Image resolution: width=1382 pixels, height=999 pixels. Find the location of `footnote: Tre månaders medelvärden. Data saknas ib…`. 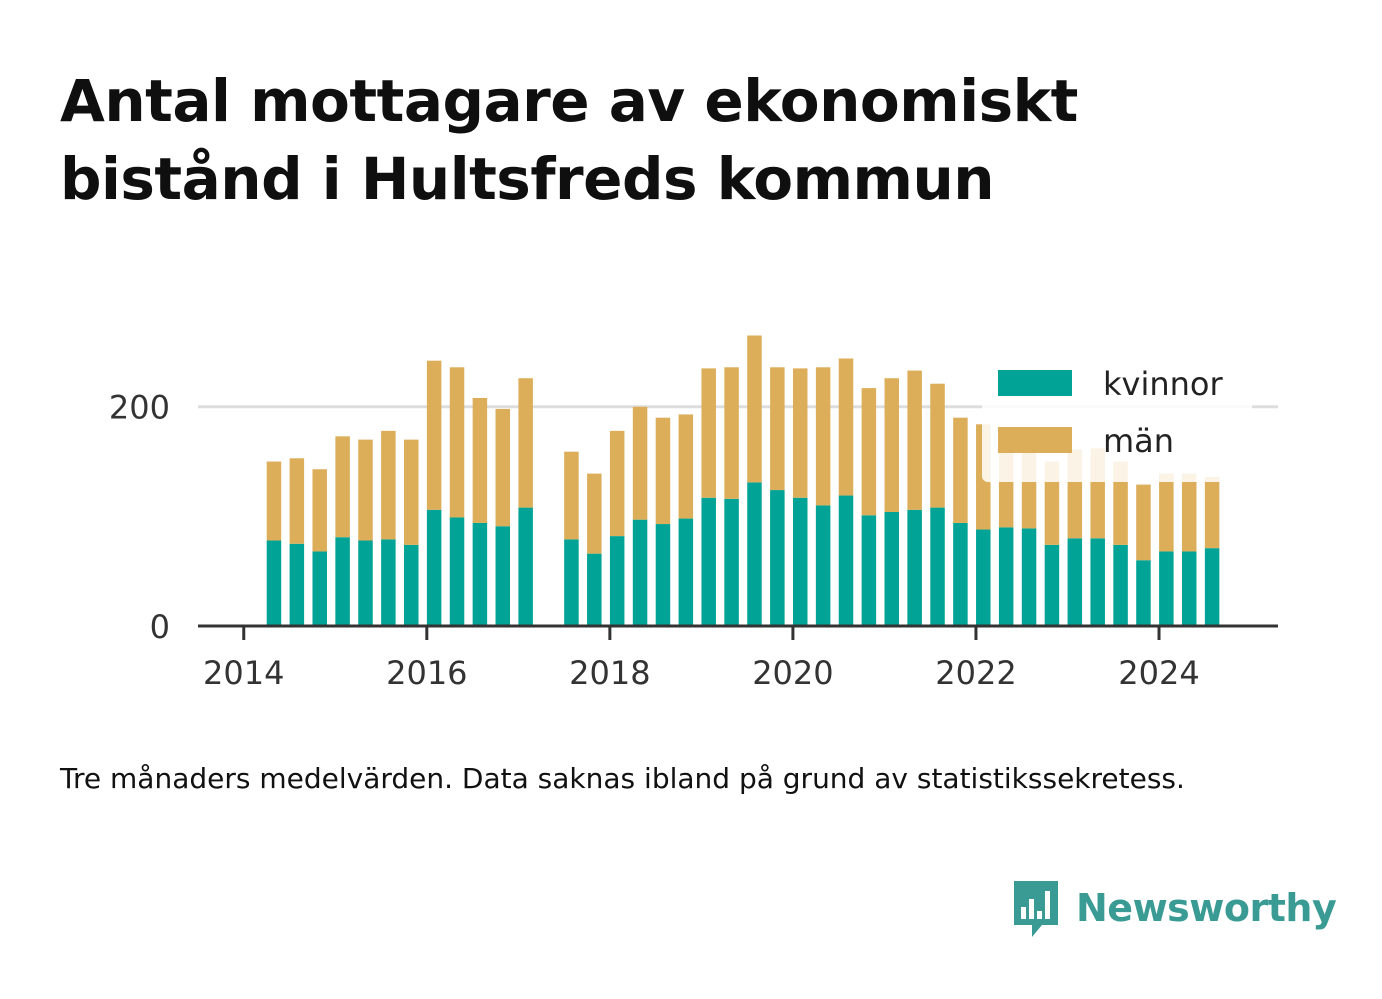

footnote: Tre månaders medelvärden. Data saknas ib… is located at coordinates (622, 778).